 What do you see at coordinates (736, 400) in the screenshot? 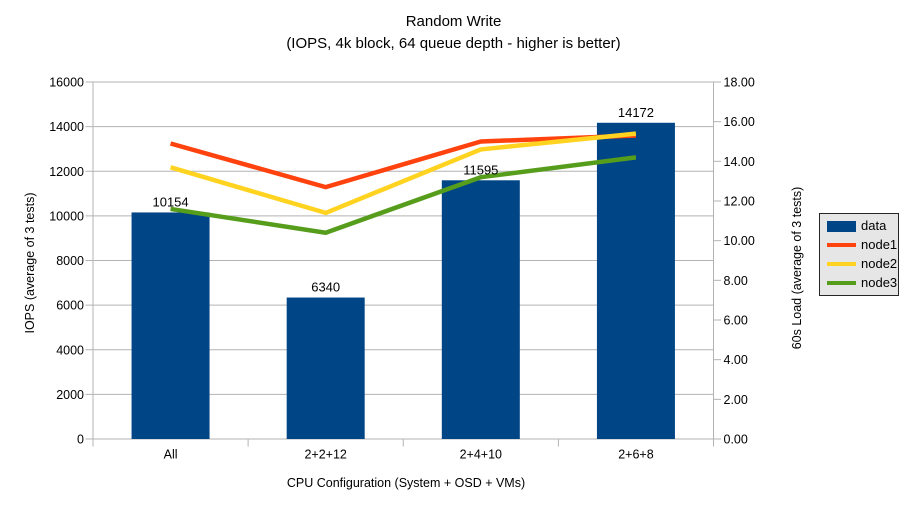
I see `right-axis-tick-label: 2.00` at bounding box center [736, 400].